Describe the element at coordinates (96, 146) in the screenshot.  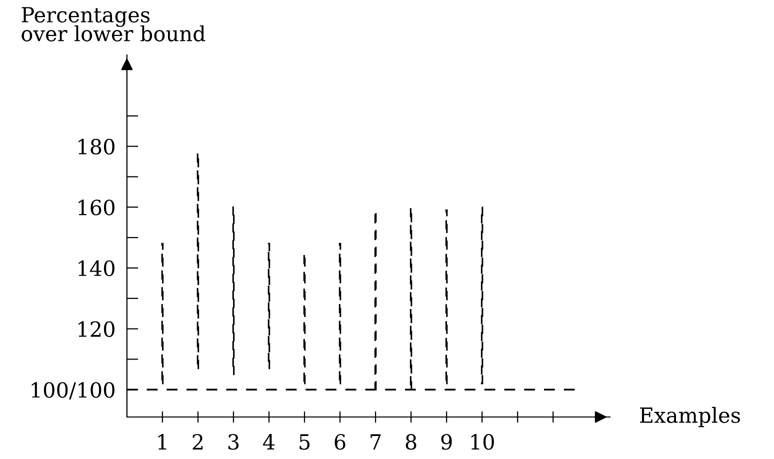
I see `y-tick-label: 180` at that location.